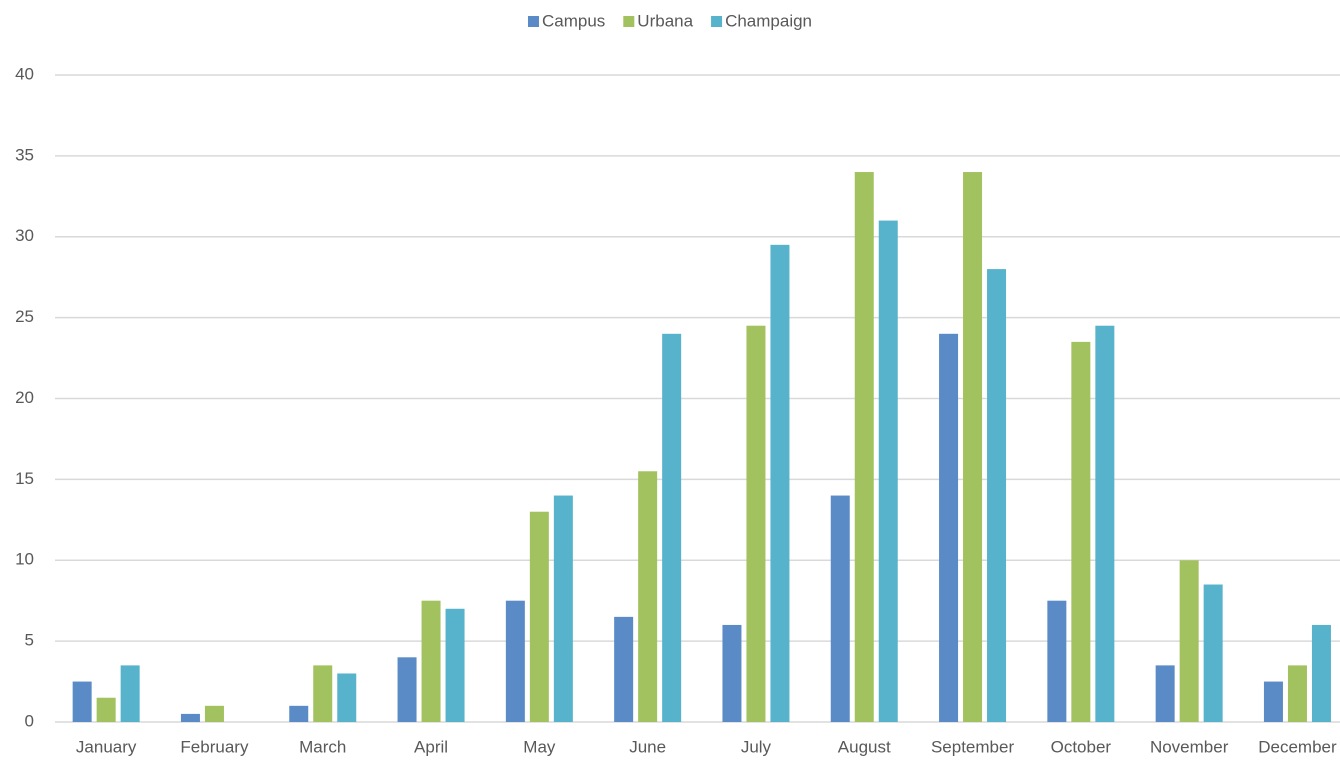 The height and width of the screenshot is (760, 1340). Describe the element at coordinates (431, 746) in the screenshot. I see `x-tick-label: April` at that location.